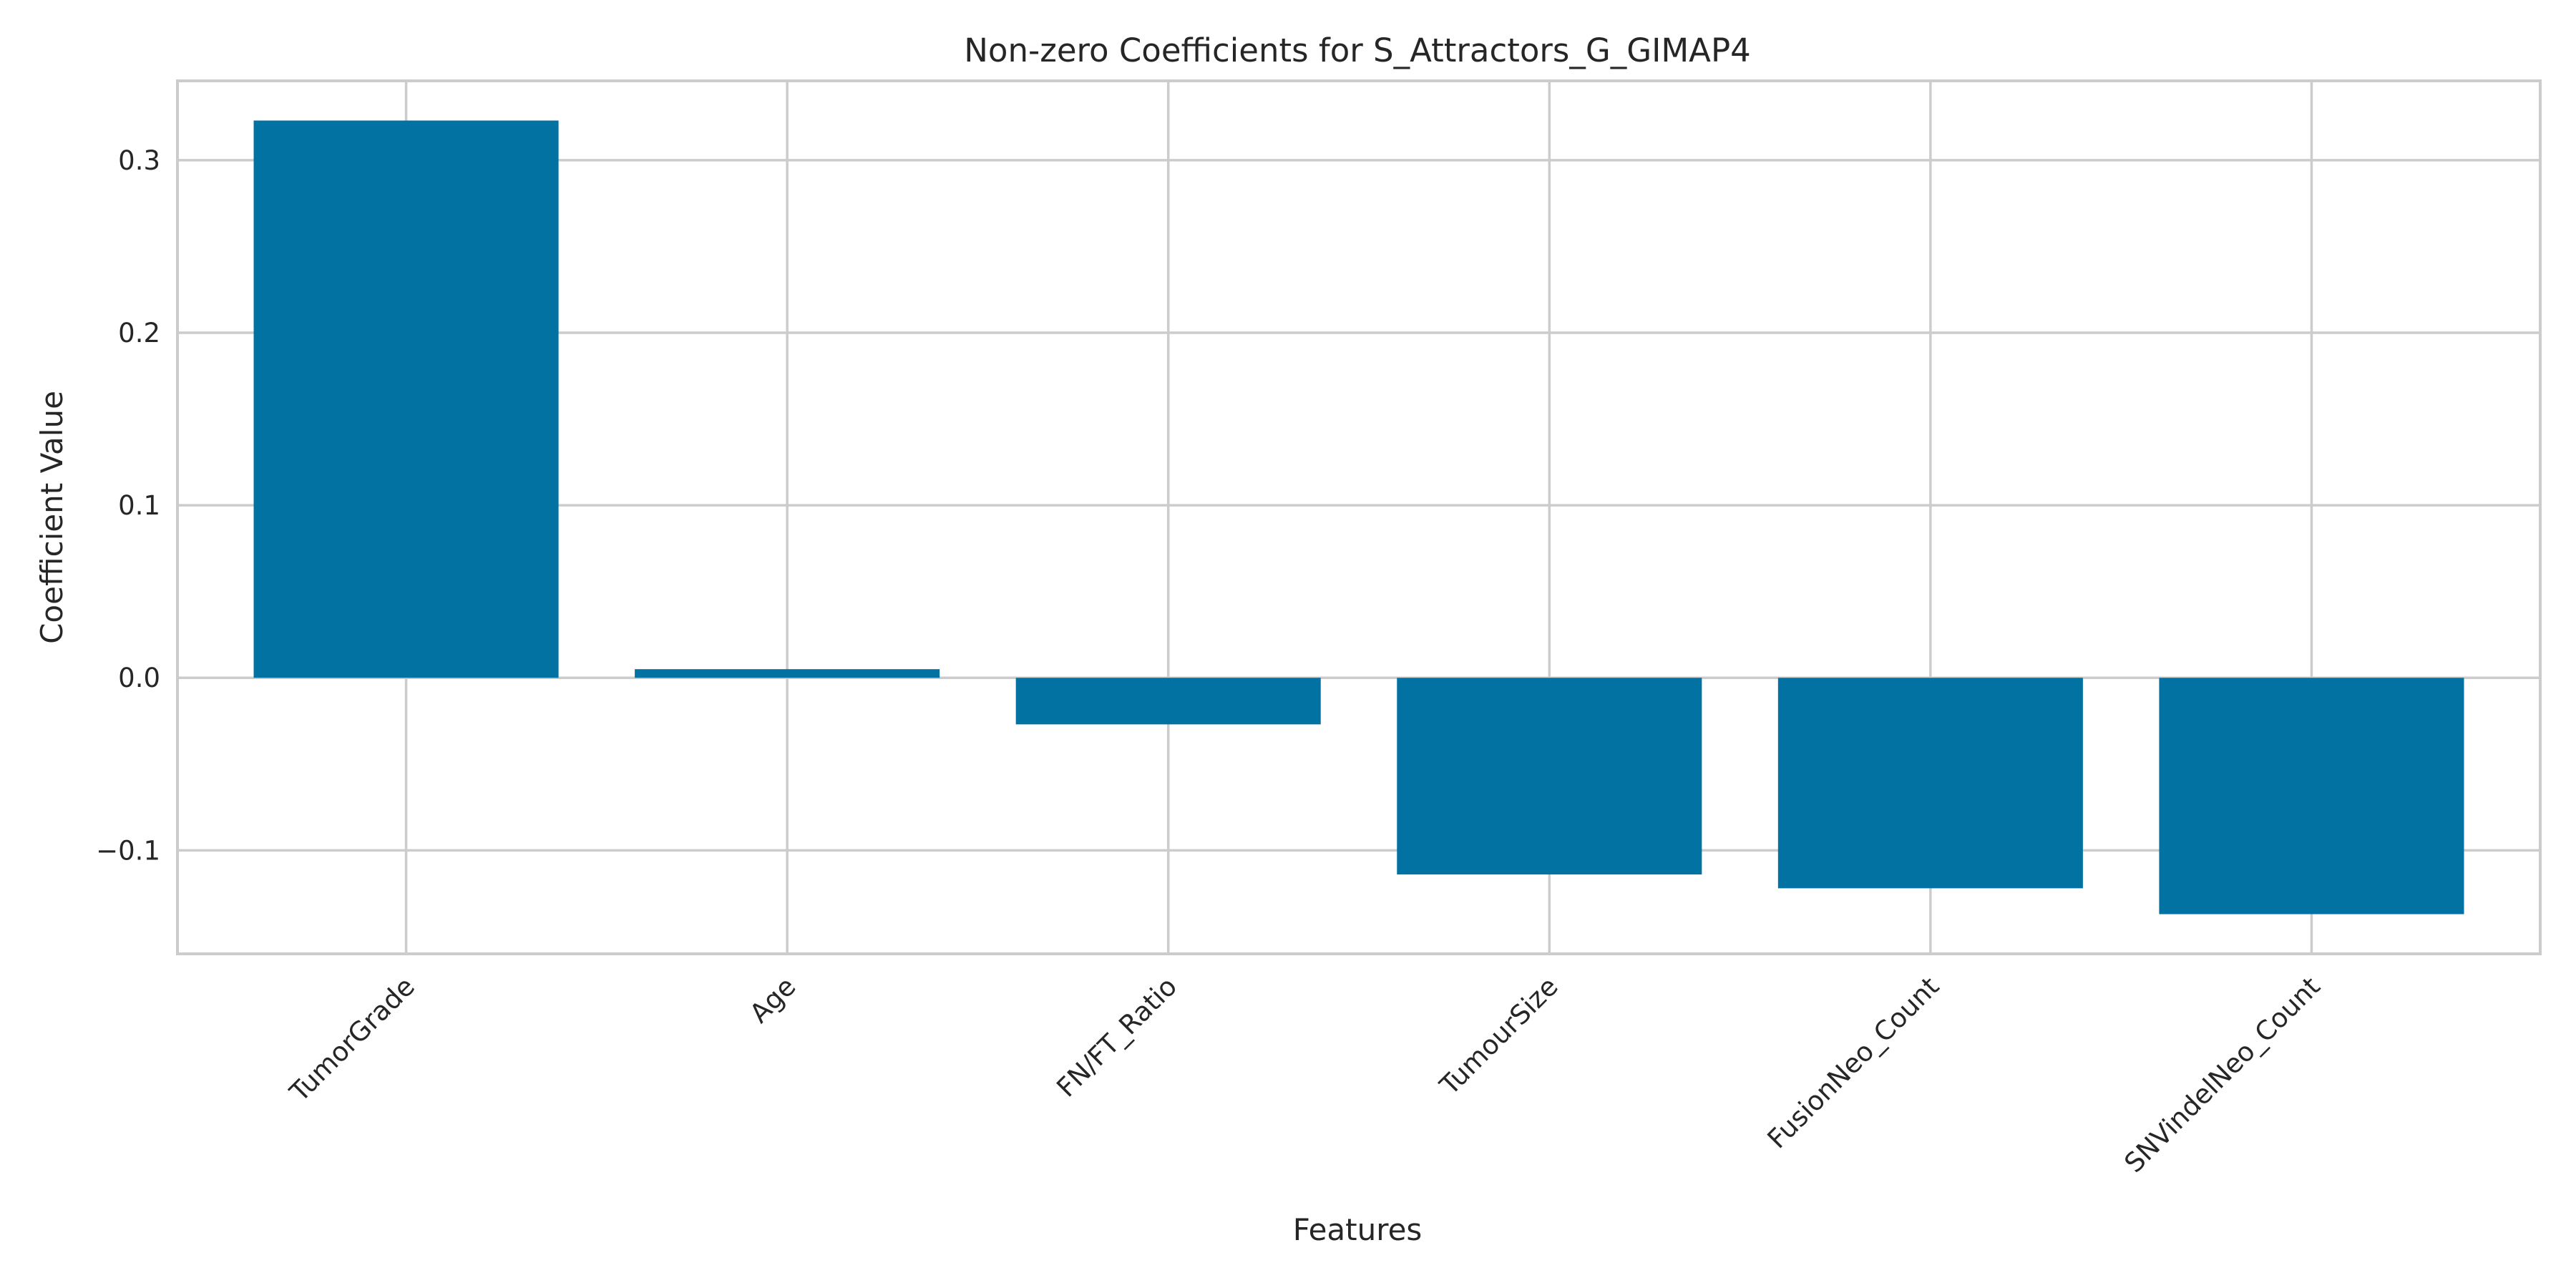 This screenshot has height=1288, width=2576. Describe the element at coordinates (128, 850) in the screenshot. I see `y-tick-label: −0.1` at that location.